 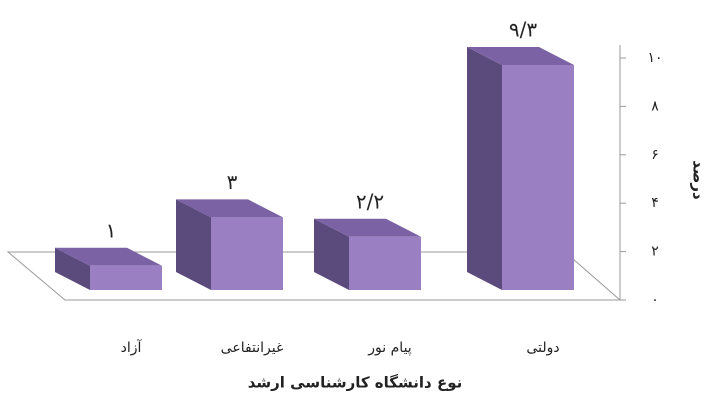 I want to click on y-tick-label: ۸, so click(x=655, y=106).